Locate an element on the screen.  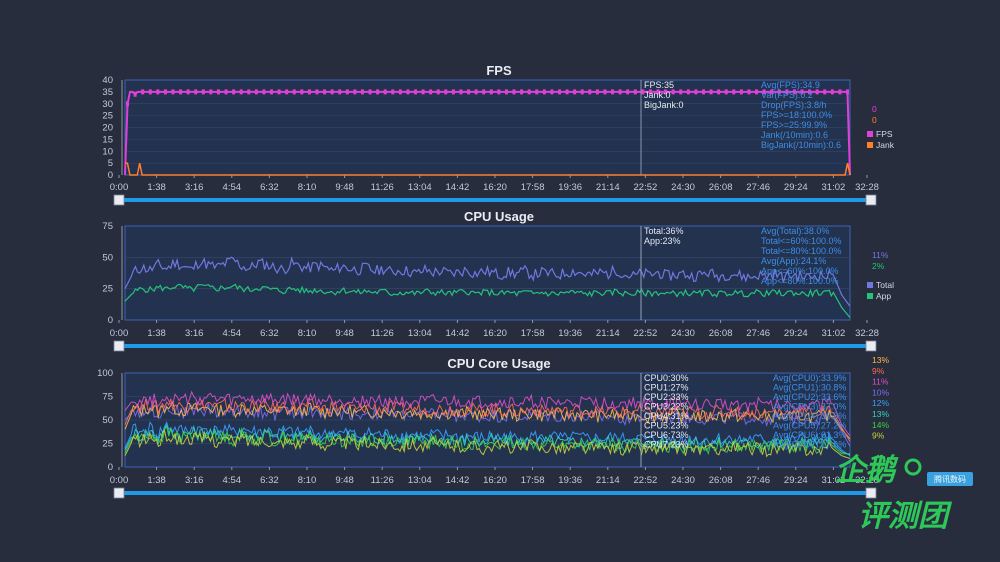
cpu-legend-total: Total is located at coordinates (885, 285).